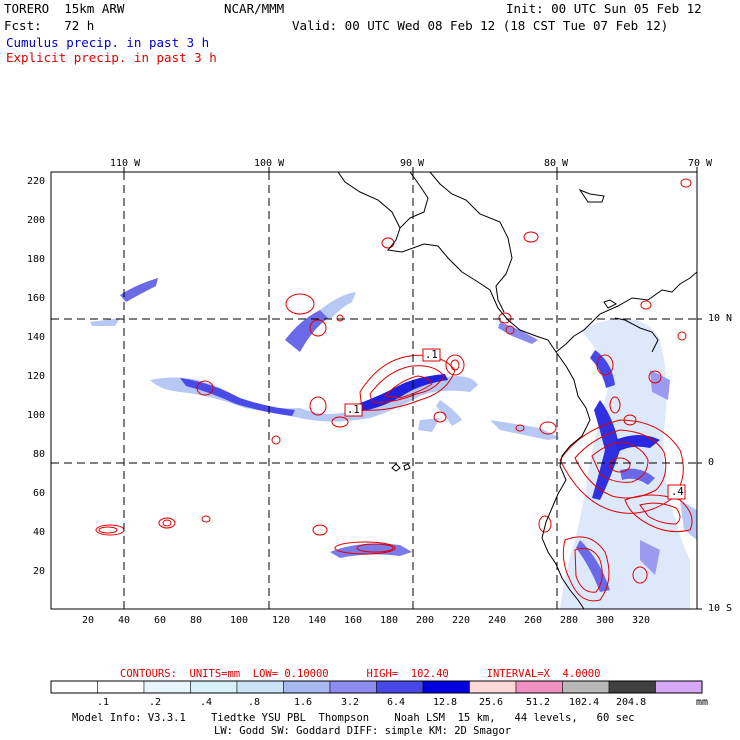  I want to click on x-tick-label: 300, so click(605, 620).